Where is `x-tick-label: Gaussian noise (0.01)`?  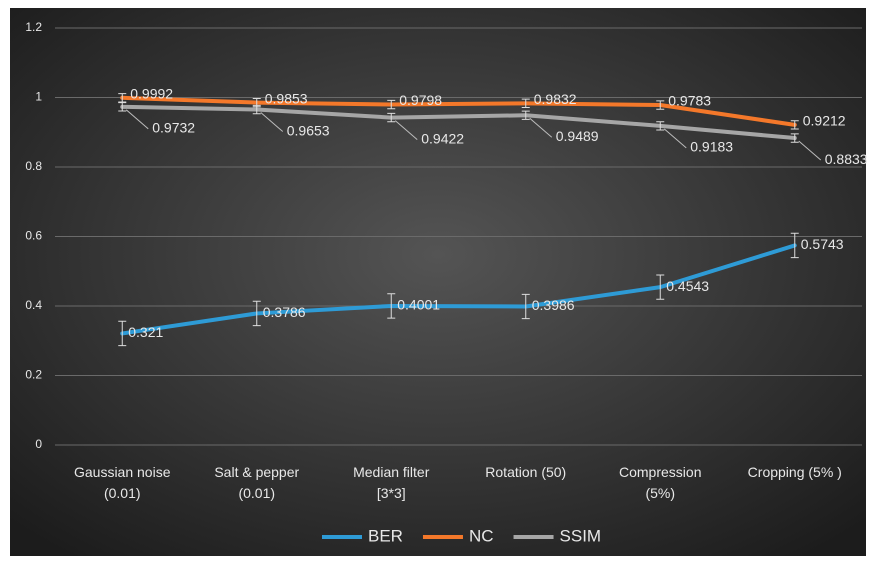
x-tick-label: Gaussian noise (0.01) is located at coordinates (122, 482).